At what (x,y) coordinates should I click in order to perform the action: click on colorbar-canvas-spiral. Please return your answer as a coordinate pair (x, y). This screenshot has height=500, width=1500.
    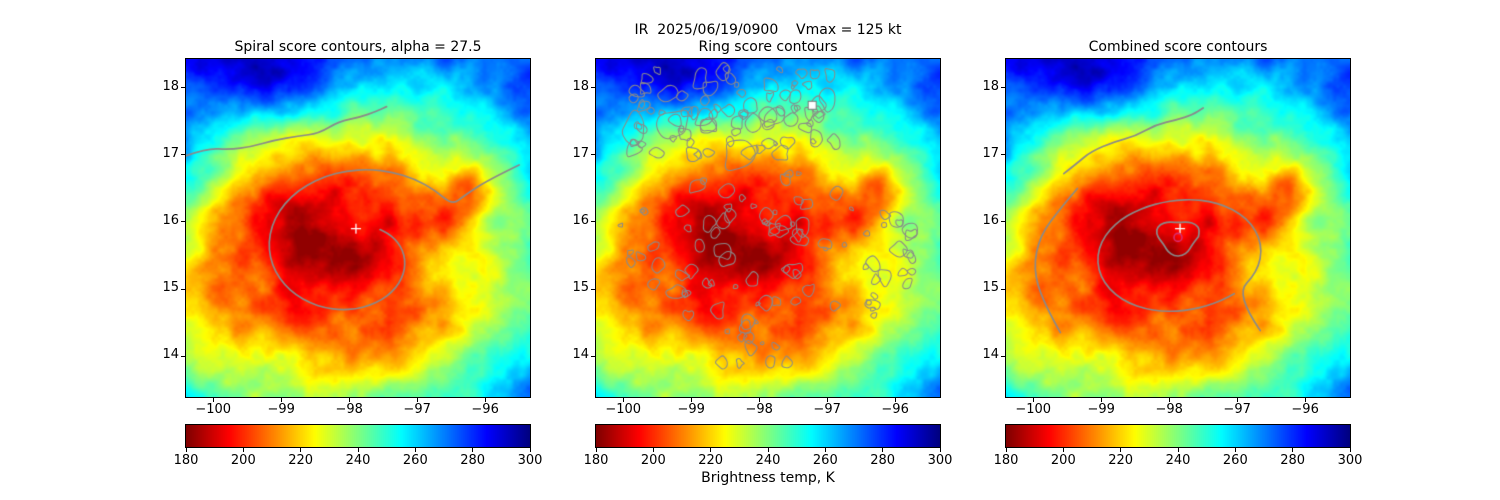
    Looking at the image, I should click on (358, 436).